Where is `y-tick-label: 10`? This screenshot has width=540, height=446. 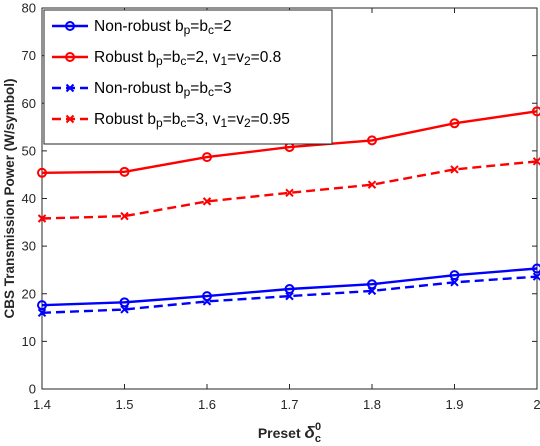
y-tick-label: 10 is located at coordinates (29, 341).